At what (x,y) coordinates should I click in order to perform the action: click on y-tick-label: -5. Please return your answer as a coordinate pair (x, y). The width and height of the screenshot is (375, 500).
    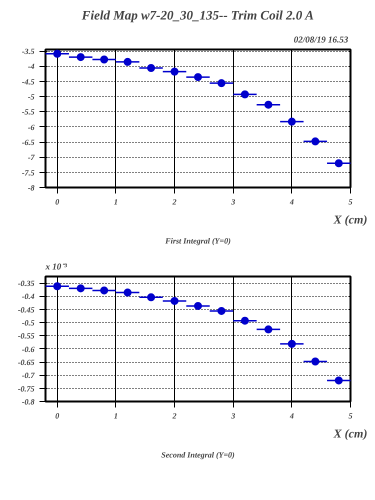
    Looking at the image, I should click on (31, 97).